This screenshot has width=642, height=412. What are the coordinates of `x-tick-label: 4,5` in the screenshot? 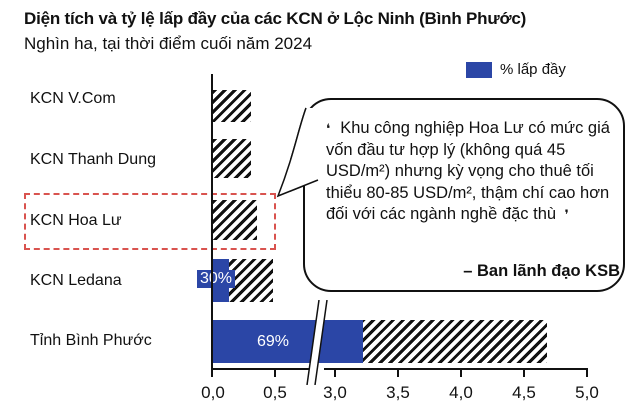 It's located at (524, 392).